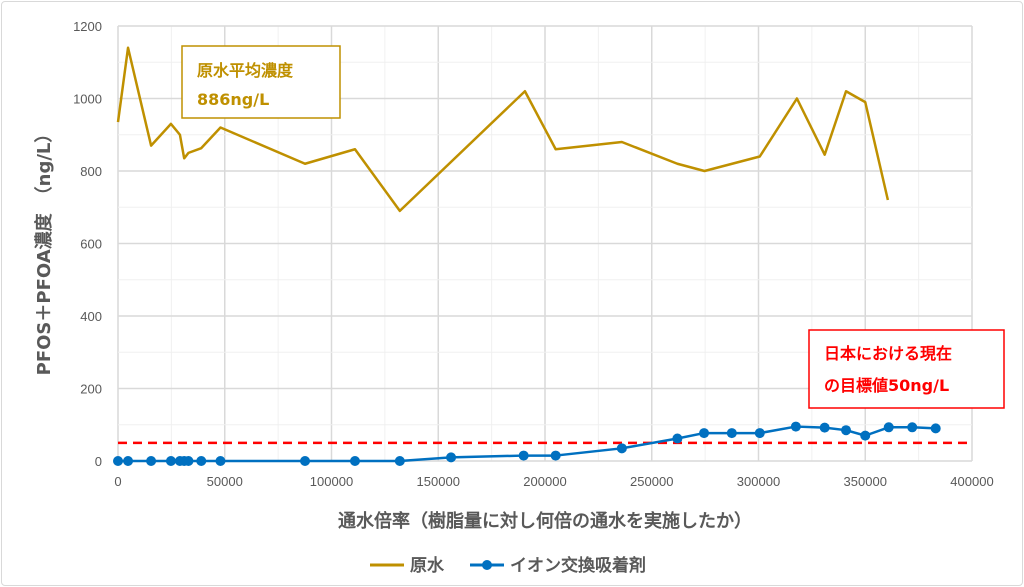  Describe the element at coordinates (886, 385) in the screenshot. I see `annotation-line: の目標値50ng/L` at that location.